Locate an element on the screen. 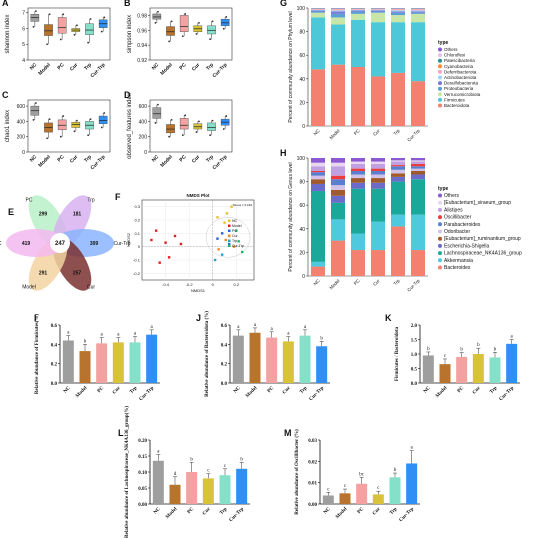  x-tick-label: -0.2 is located at coordinates (190, 284).